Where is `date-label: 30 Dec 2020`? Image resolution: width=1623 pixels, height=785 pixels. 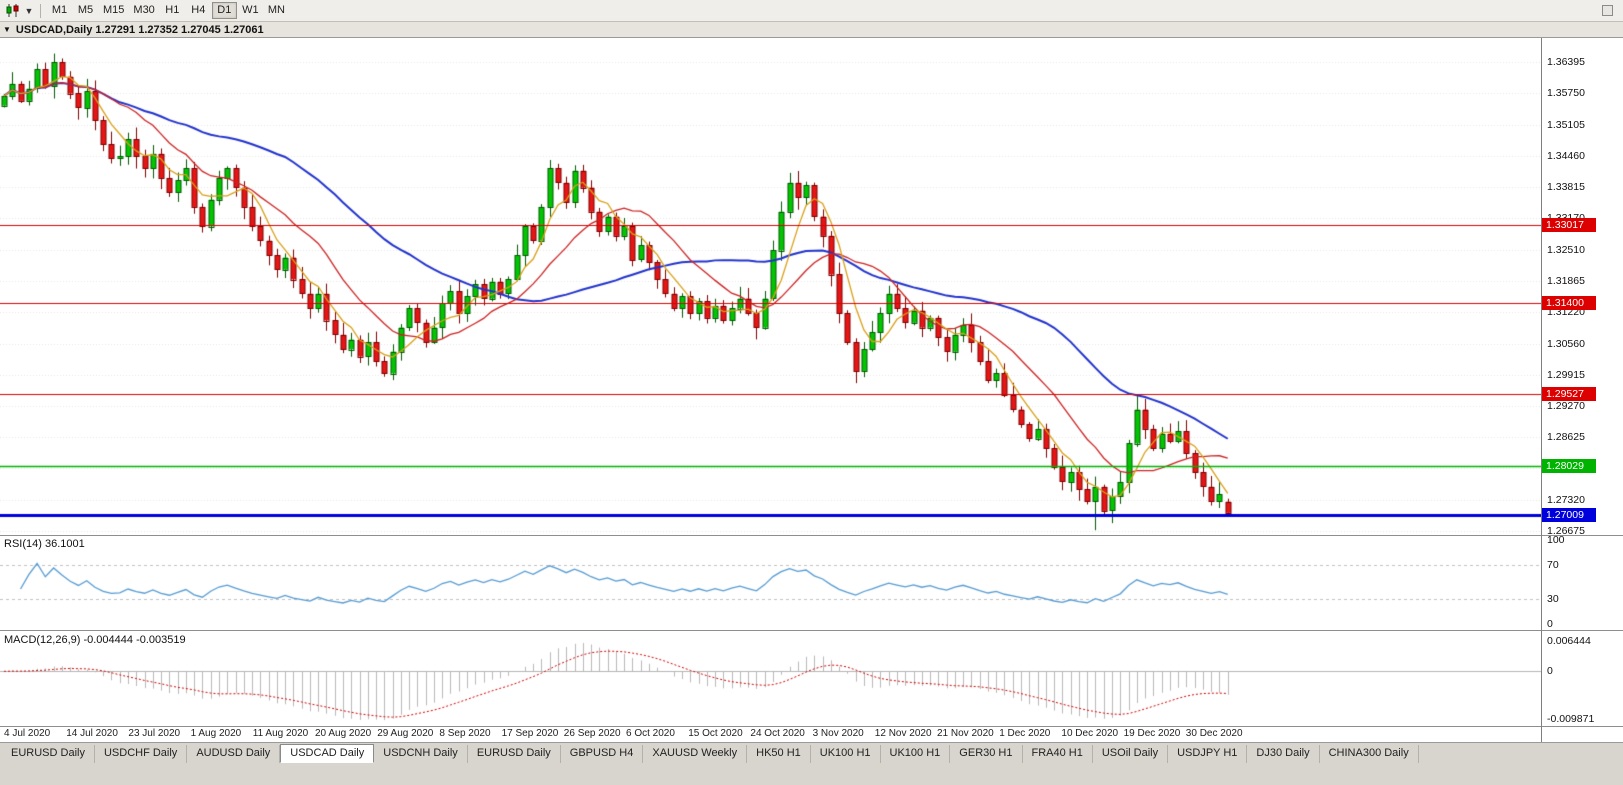 date-label: 30 Dec 2020 is located at coordinates (1214, 733).